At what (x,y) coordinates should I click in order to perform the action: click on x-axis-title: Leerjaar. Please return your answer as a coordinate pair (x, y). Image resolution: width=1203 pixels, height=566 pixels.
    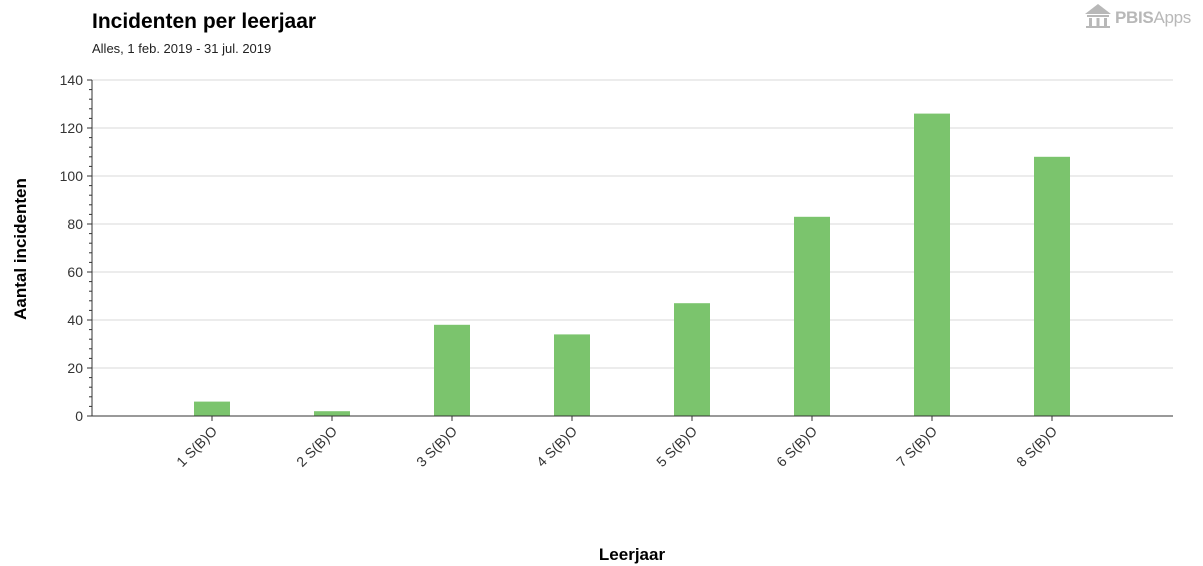
    Looking at the image, I should click on (632, 554).